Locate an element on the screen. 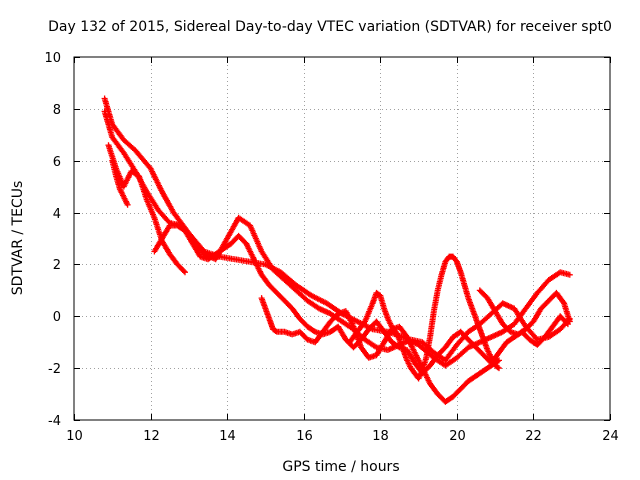 The width and height of the screenshot is (640, 480). x-axis-title: GPS time / hours is located at coordinates (340, 467).